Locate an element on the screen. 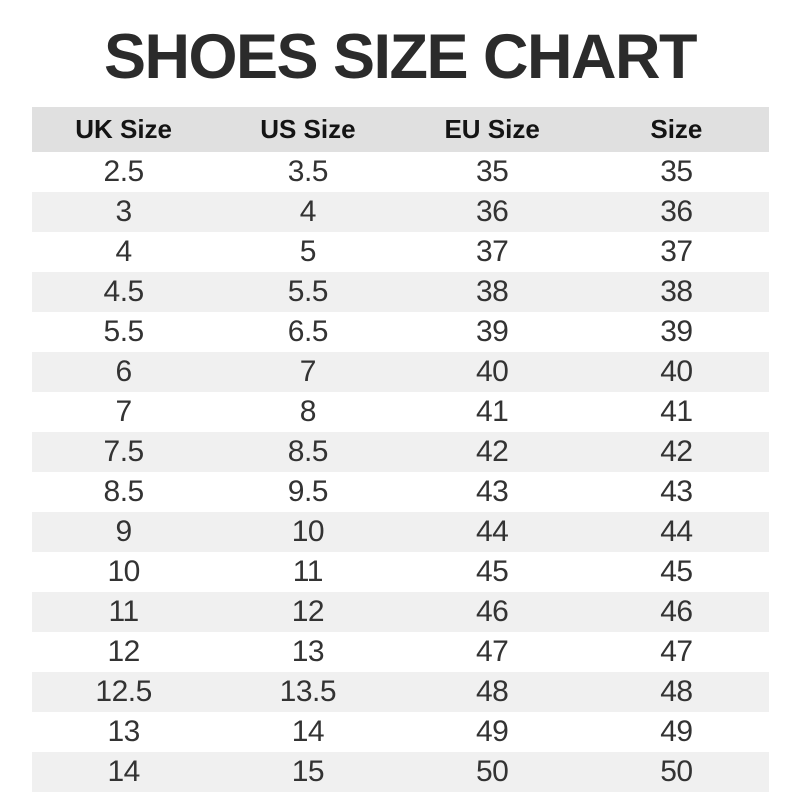 The width and height of the screenshot is (800, 800). size-cell: 6.5 is located at coordinates (308, 331).